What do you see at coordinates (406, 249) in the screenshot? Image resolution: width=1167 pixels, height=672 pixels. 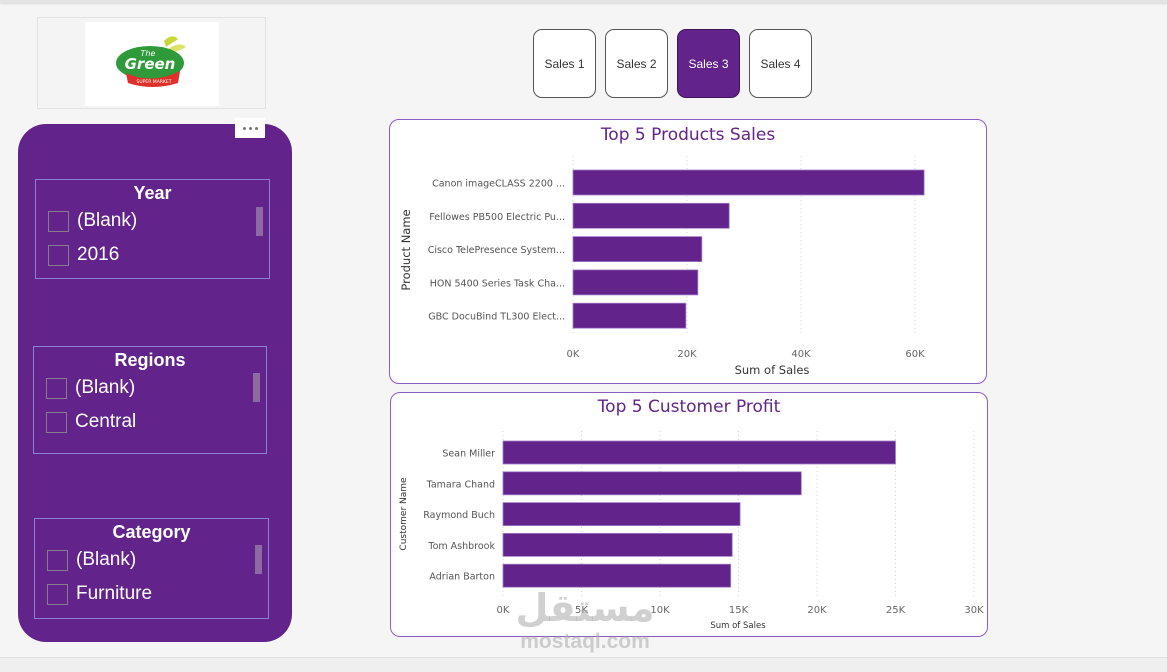 I see `y-axis-title: Product Name` at bounding box center [406, 249].